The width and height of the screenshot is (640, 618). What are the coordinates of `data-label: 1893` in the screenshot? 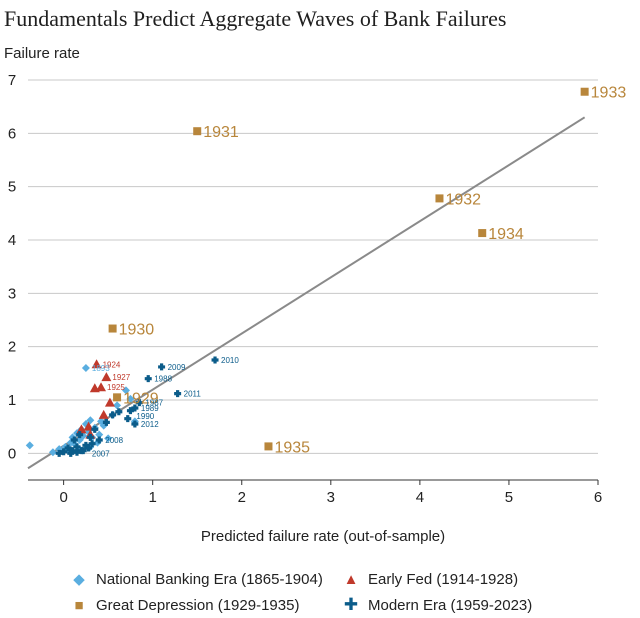 It's located at (101, 368).